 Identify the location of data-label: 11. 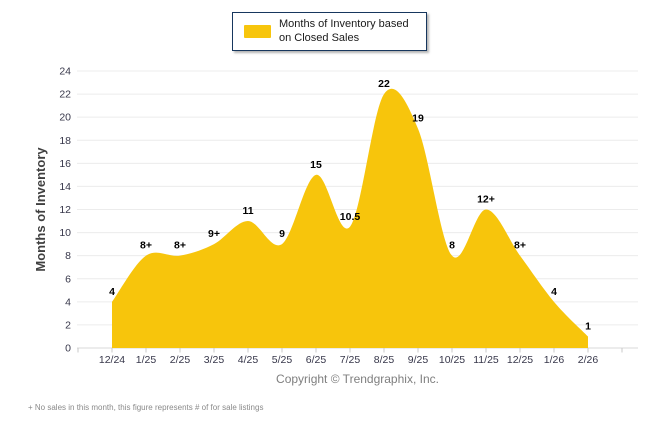
(247, 211).